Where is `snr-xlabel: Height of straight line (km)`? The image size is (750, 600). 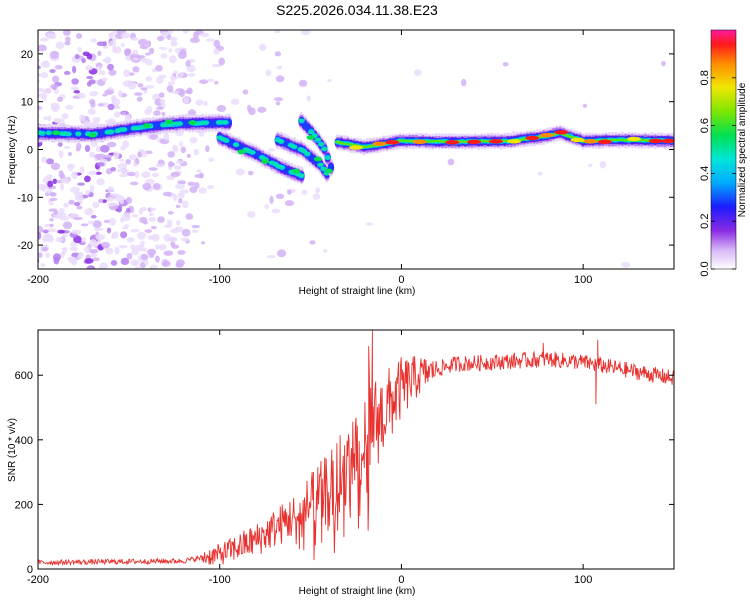
snr-xlabel: Height of straight line (km) is located at coordinates (357, 591).